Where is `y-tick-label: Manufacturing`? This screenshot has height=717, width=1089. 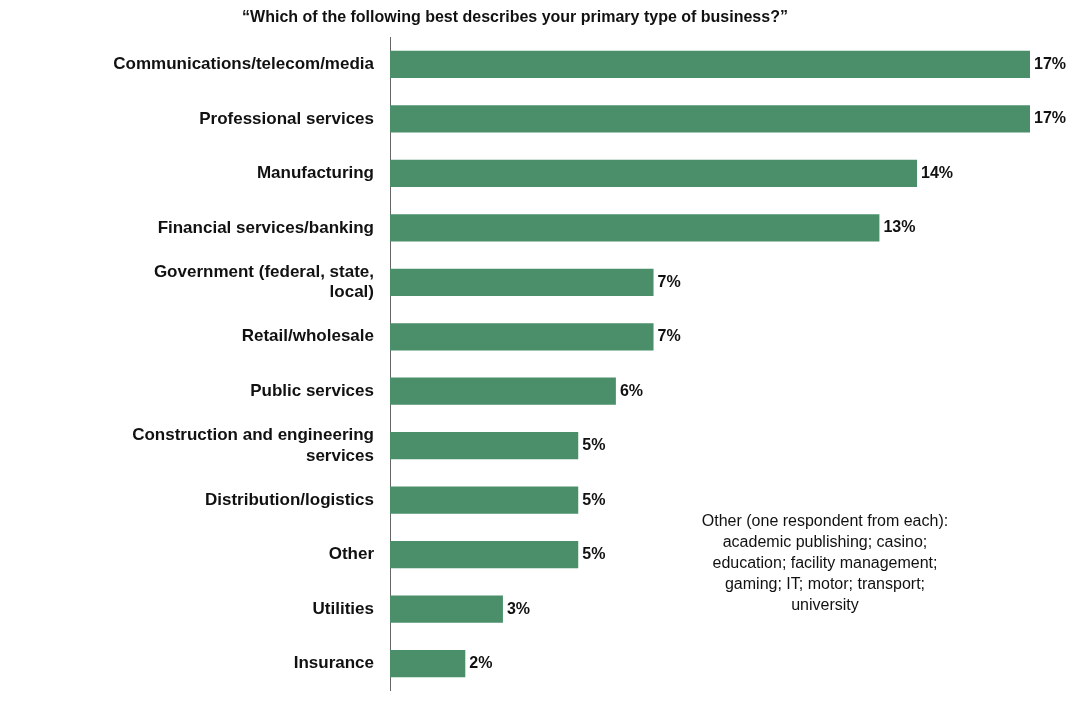 y-tick-label: Manufacturing is located at coordinates (315, 173).